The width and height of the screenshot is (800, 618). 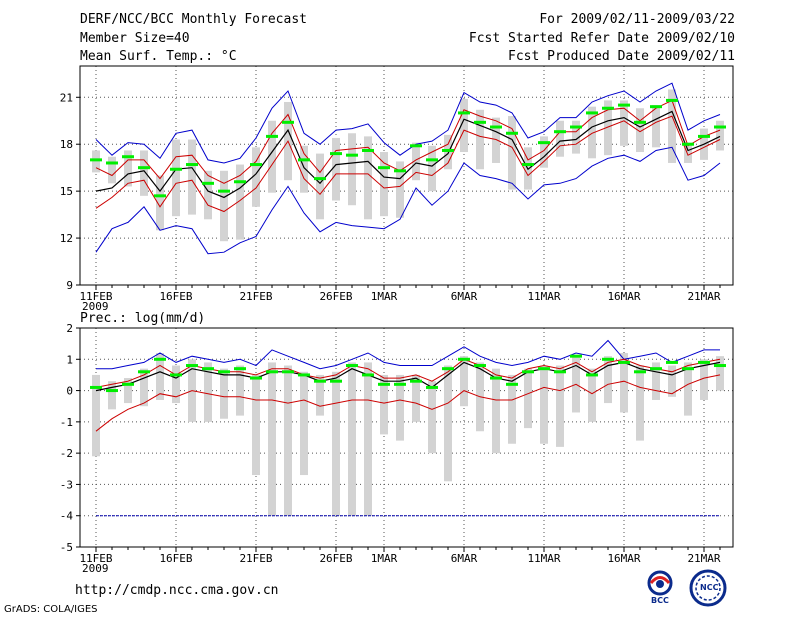 What do you see at coordinates (660, 600) in the screenshot?
I see `bcc-logo-text: BCC` at bounding box center [660, 600].